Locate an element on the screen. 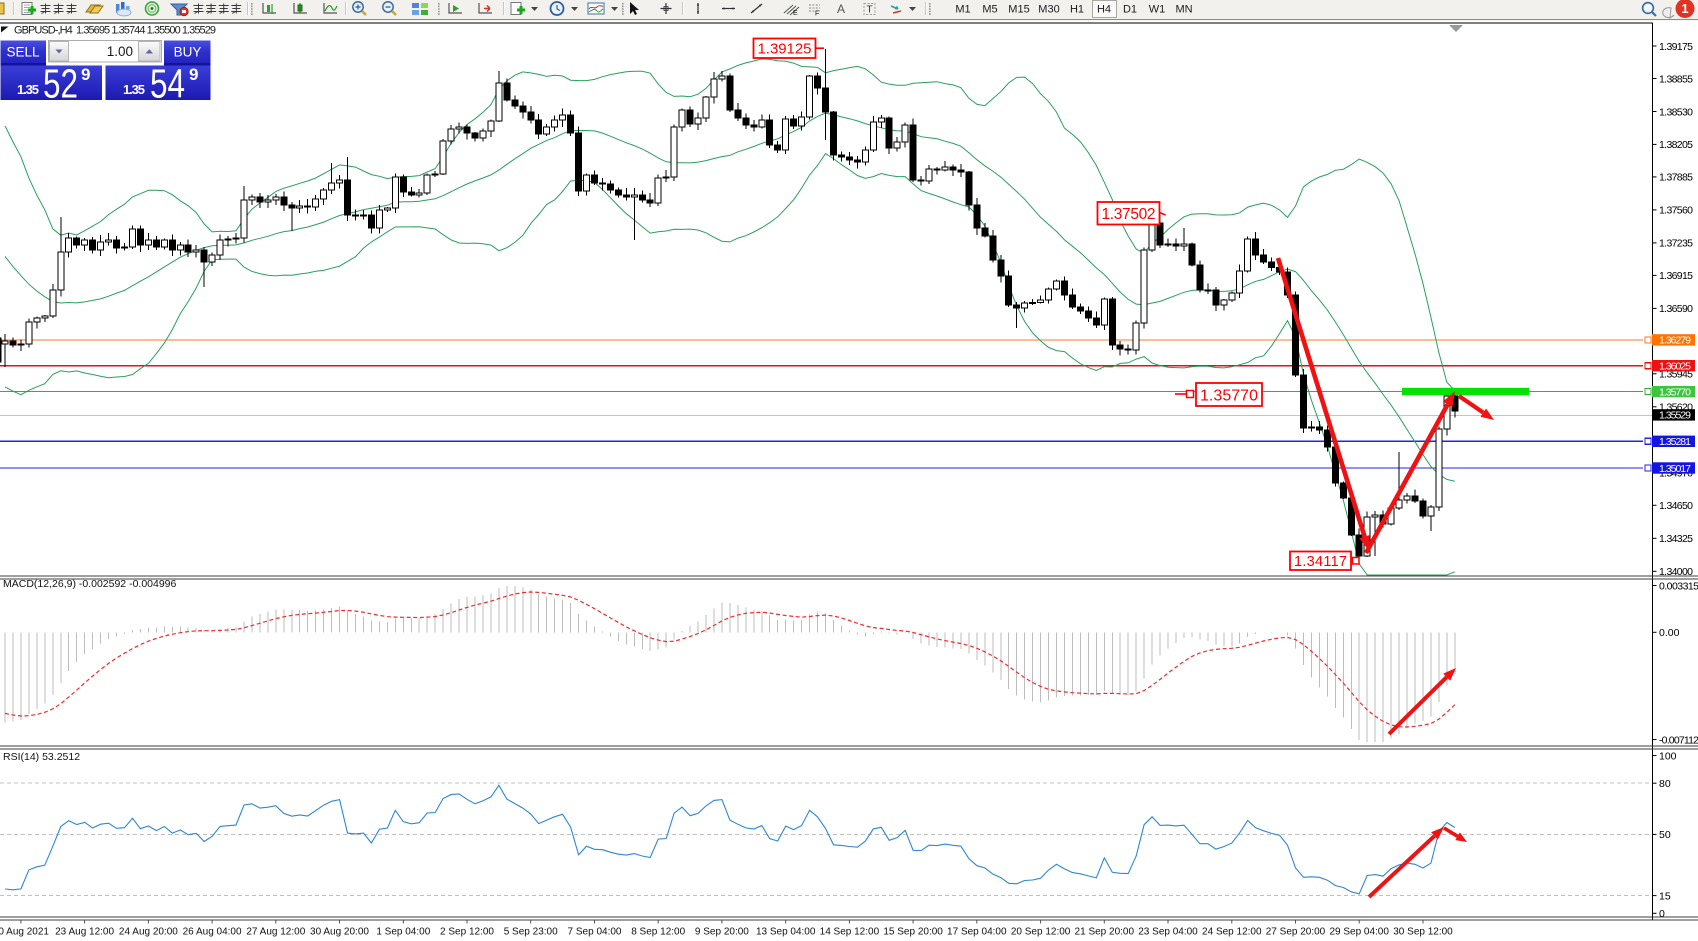 The height and width of the screenshot is (941, 1698). svg-text: -0.007112 is located at coordinates (1678, 740).